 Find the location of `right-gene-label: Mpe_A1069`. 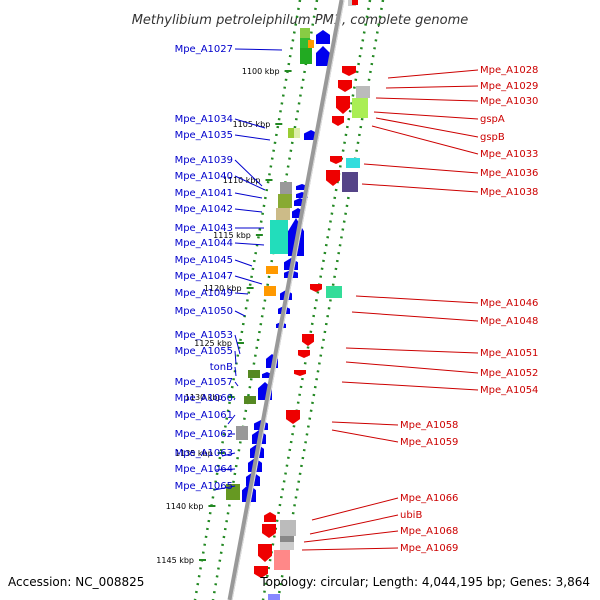

right-gene-label: Mpe_A1069 is located at coordinates (429, 548).